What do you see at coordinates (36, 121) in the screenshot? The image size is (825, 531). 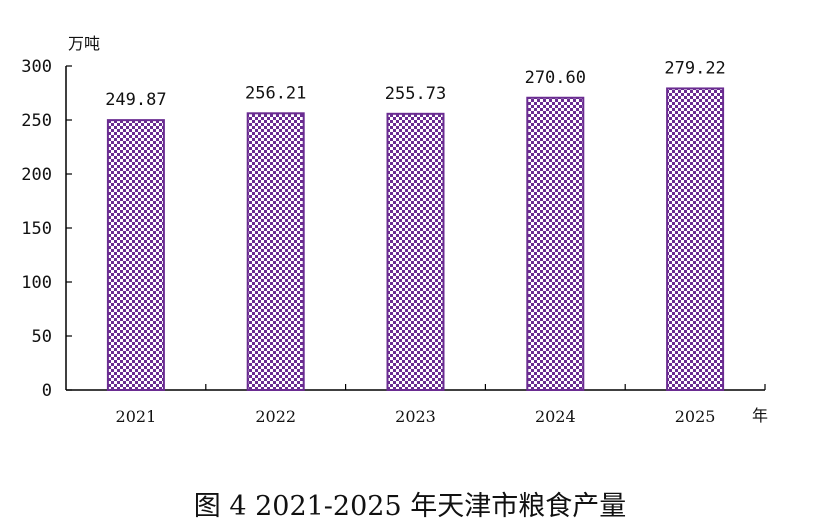 I see `y-tick-label: 250` at bounding box center [36, 121].